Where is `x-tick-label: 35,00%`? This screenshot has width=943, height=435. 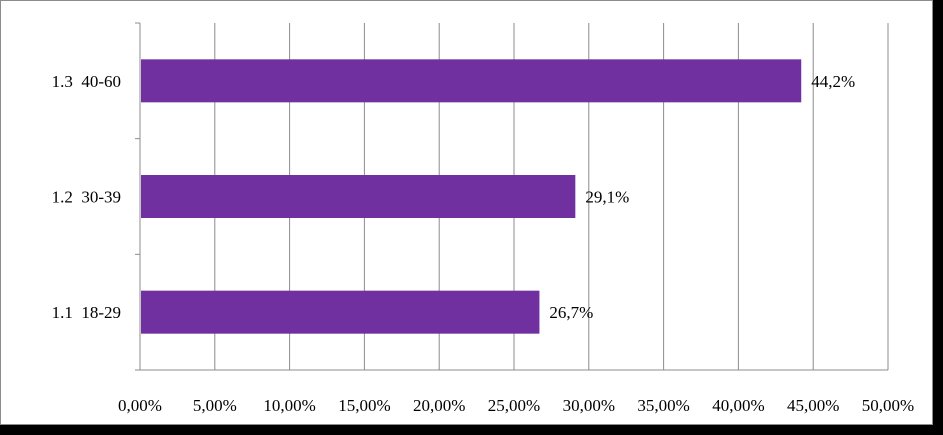 x-tick-label: 35,00% is located at coordinates (663, 405).